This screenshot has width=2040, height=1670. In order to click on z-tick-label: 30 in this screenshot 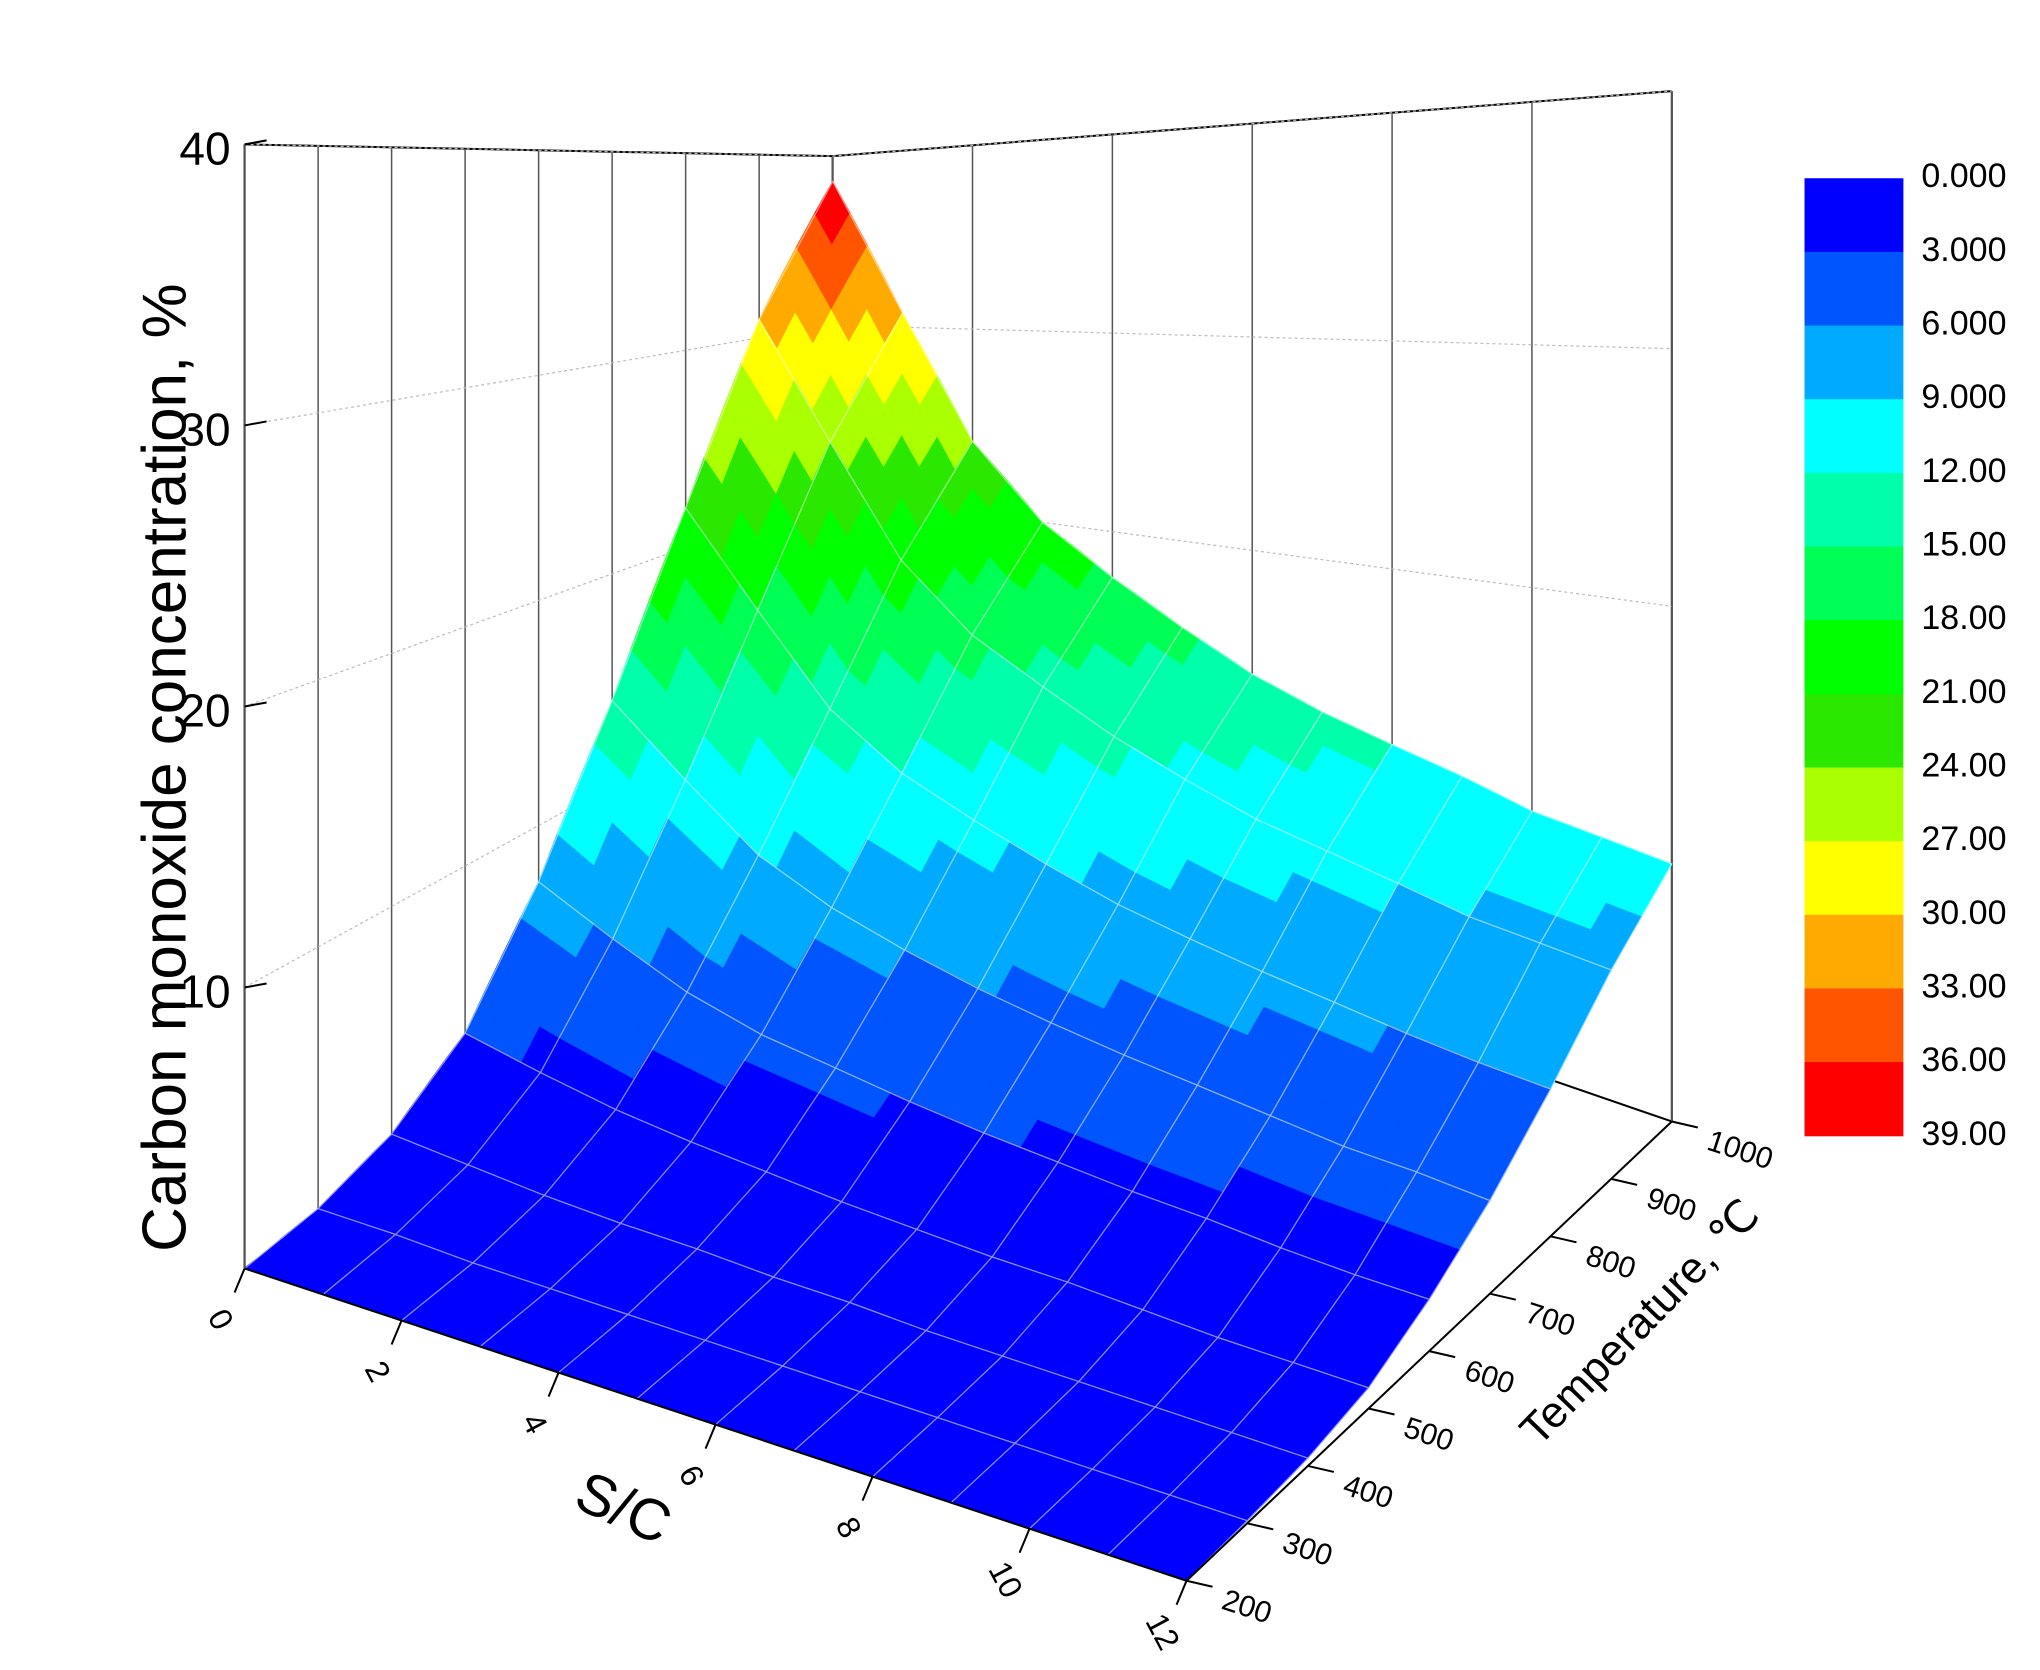, I will do `click(204, 430)`.